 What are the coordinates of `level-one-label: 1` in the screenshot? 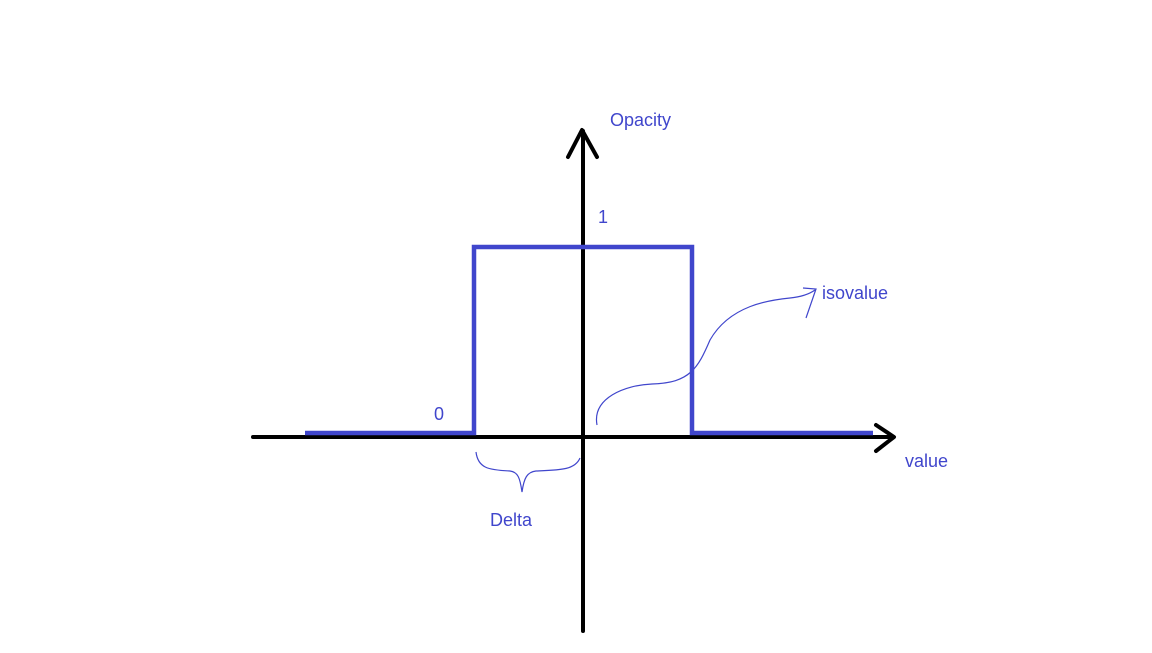 It's located at (603, 217).